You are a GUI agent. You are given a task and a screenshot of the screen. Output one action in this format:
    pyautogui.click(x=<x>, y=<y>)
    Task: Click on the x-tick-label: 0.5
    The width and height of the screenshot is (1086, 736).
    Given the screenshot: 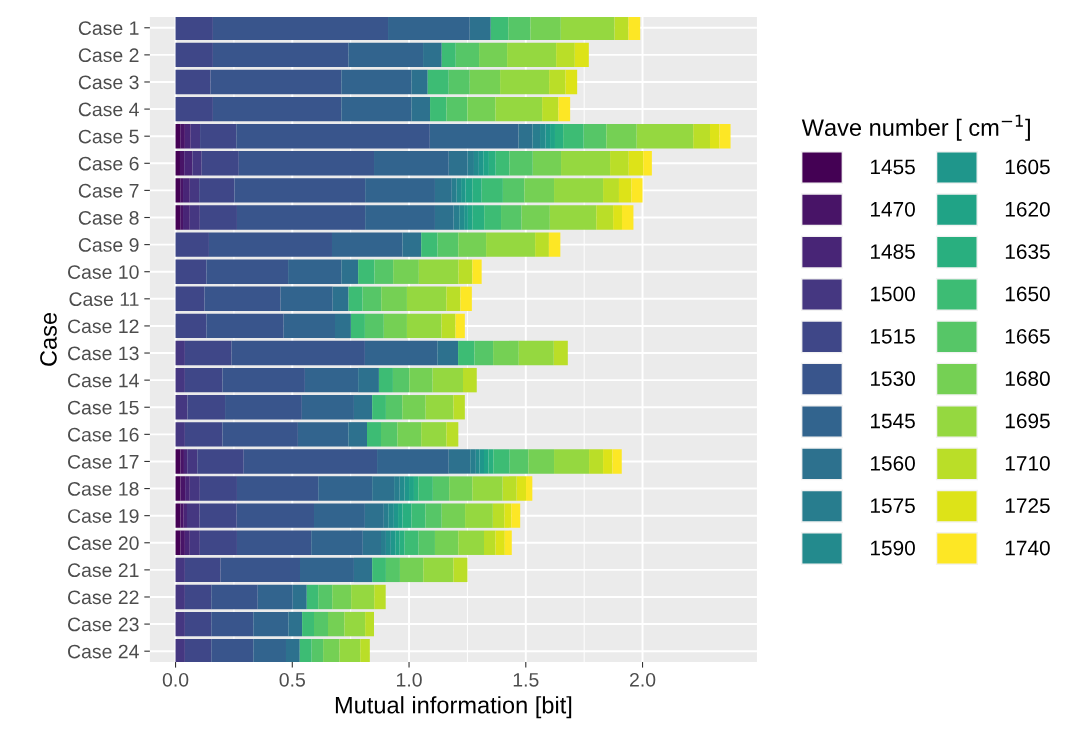 What is the action you would take?
    pyautogui.click(x=292, y=679)
    